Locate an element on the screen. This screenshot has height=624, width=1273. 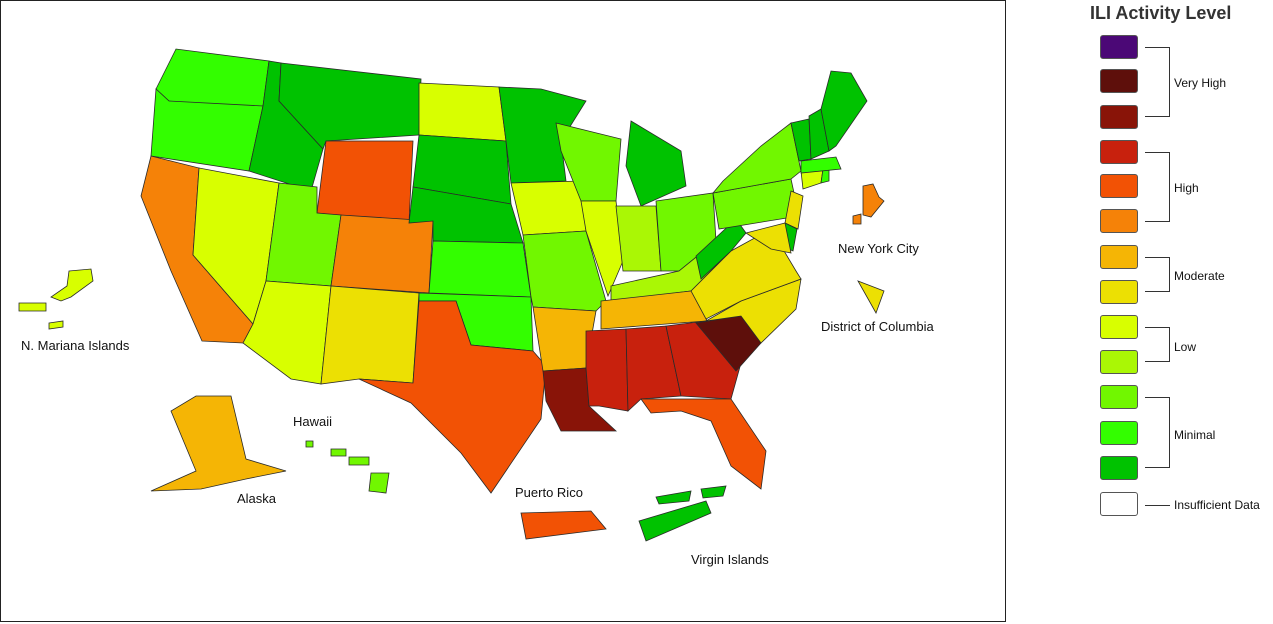
region-new-jersey is located at coordinates (794, 210).